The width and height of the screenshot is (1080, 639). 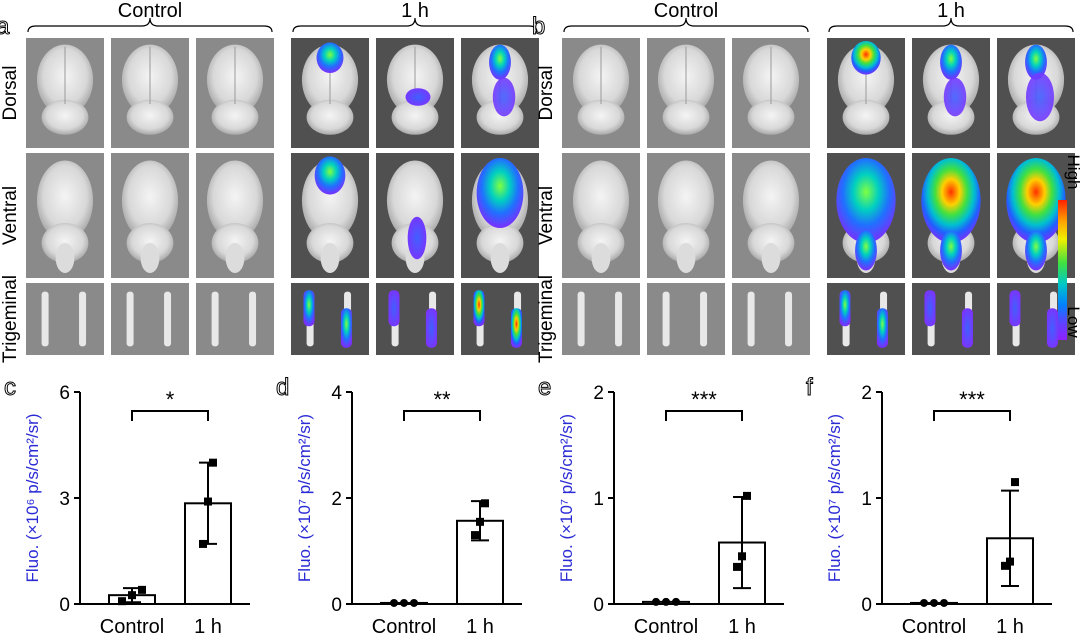 I want to click on y-tick-label: 6, so click(x=64, y=393).